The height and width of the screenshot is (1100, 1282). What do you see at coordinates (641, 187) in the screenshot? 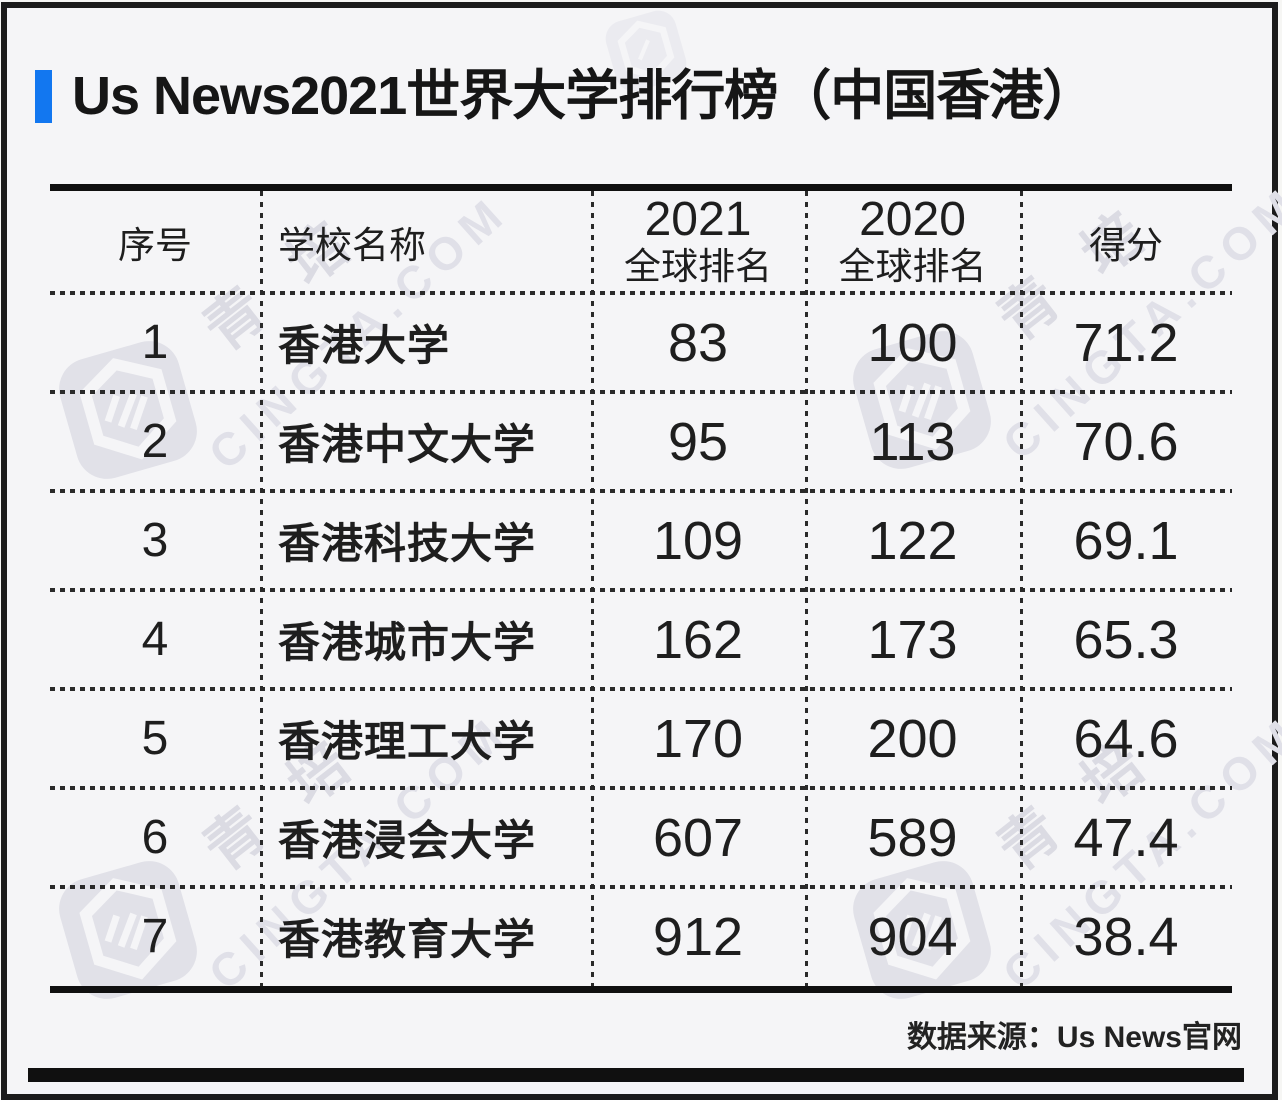
I see `table-top-rule` at bounding box center [641, 187].